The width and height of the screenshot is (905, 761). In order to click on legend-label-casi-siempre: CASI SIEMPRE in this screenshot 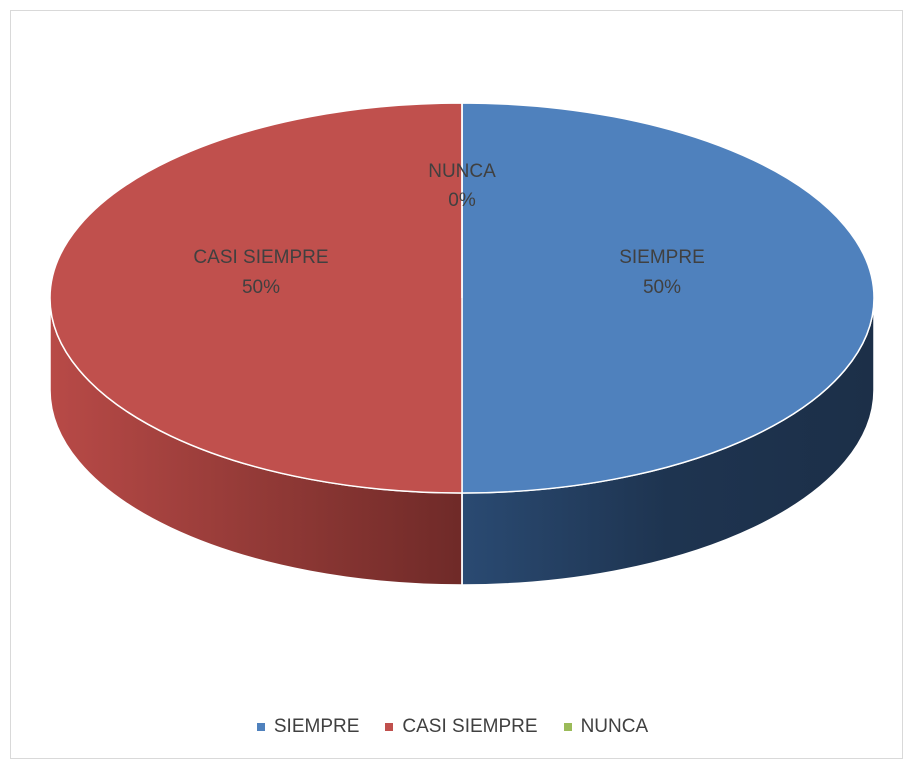, I will do `click(470, 726)`.